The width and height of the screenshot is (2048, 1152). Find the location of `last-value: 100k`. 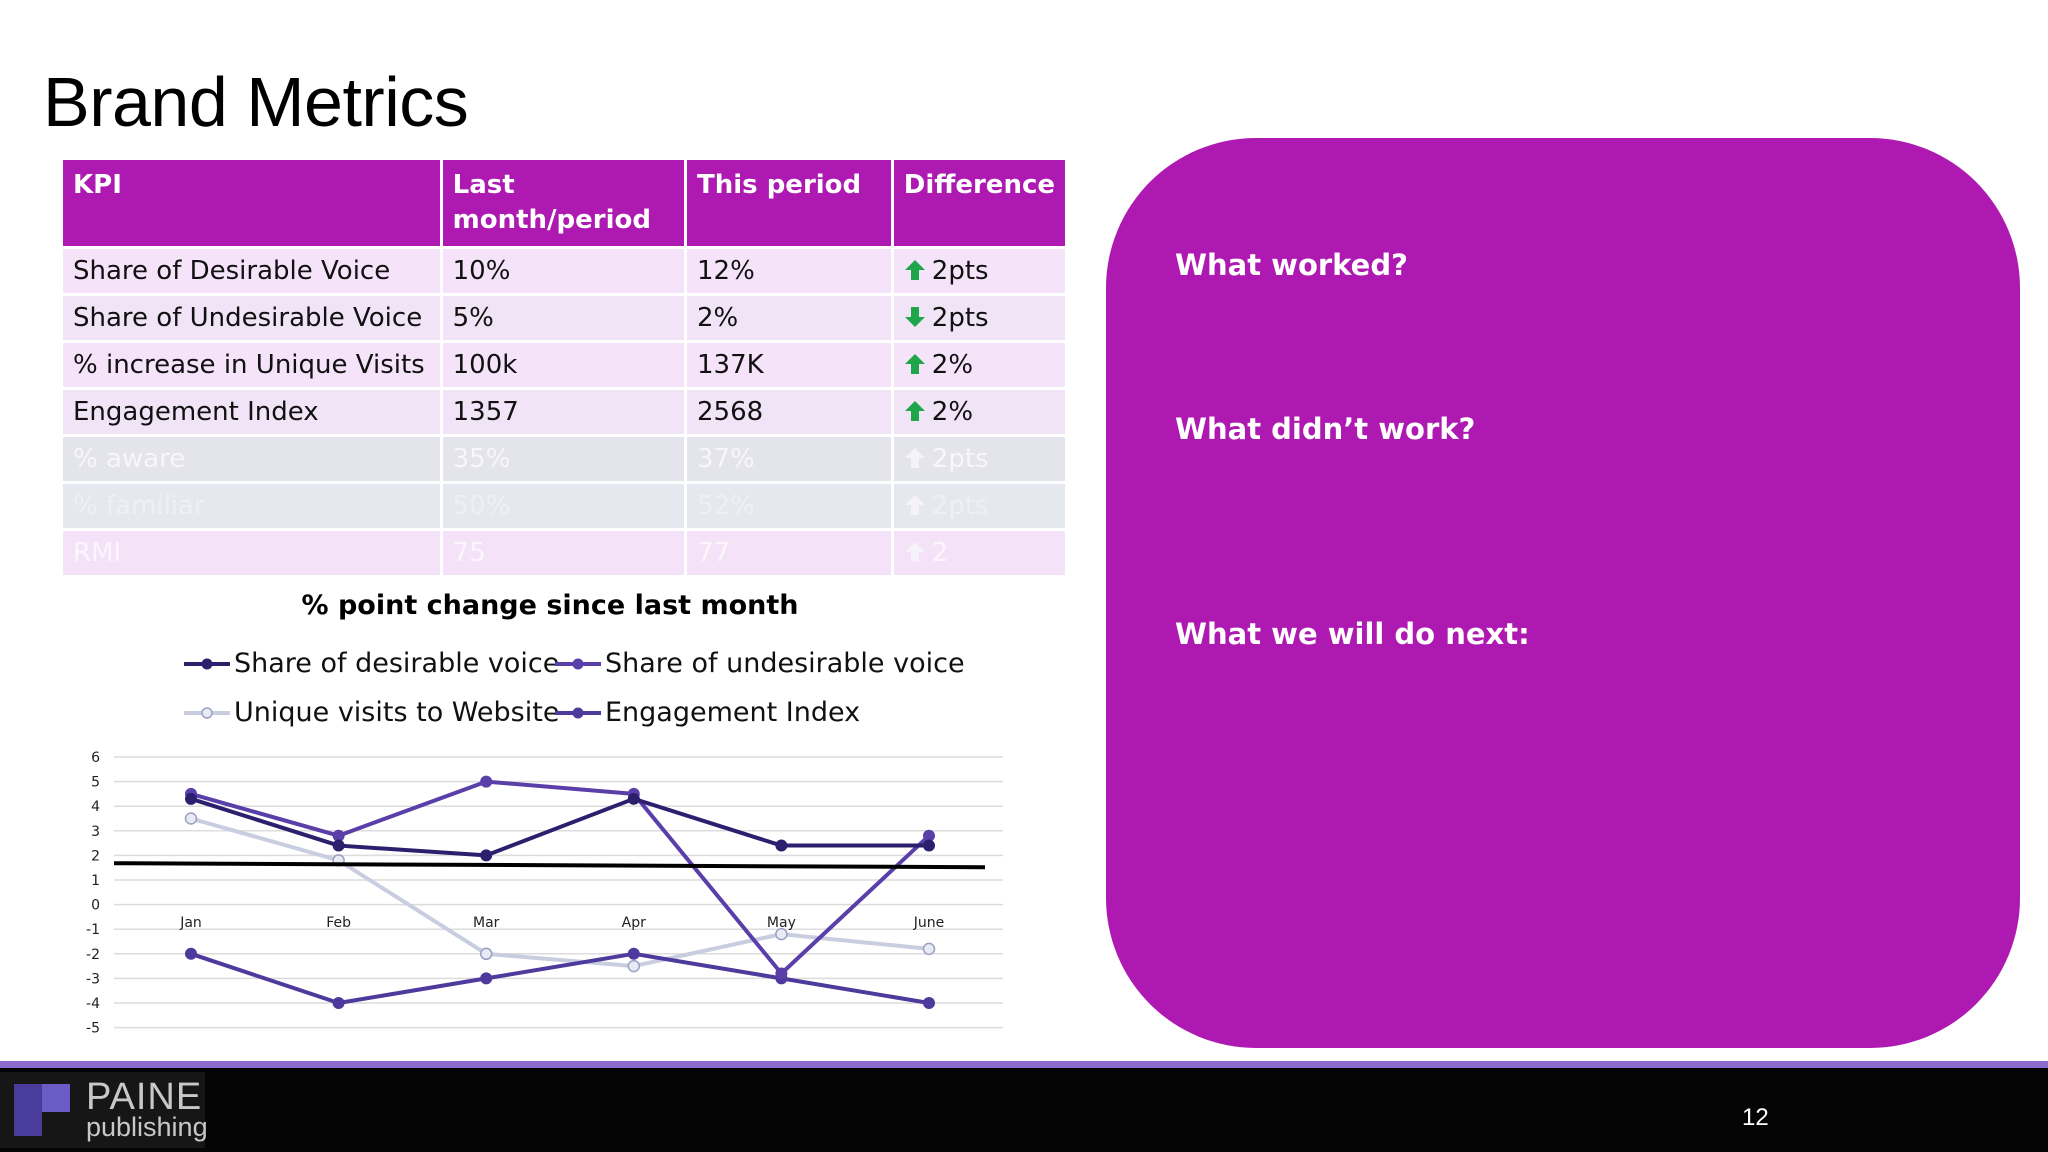

last-value: 100k is located at coordinates (563, 365).